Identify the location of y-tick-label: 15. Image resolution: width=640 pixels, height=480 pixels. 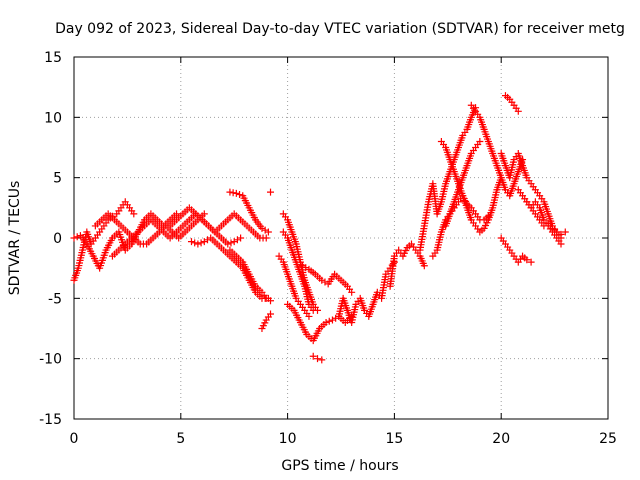
(53, 58).